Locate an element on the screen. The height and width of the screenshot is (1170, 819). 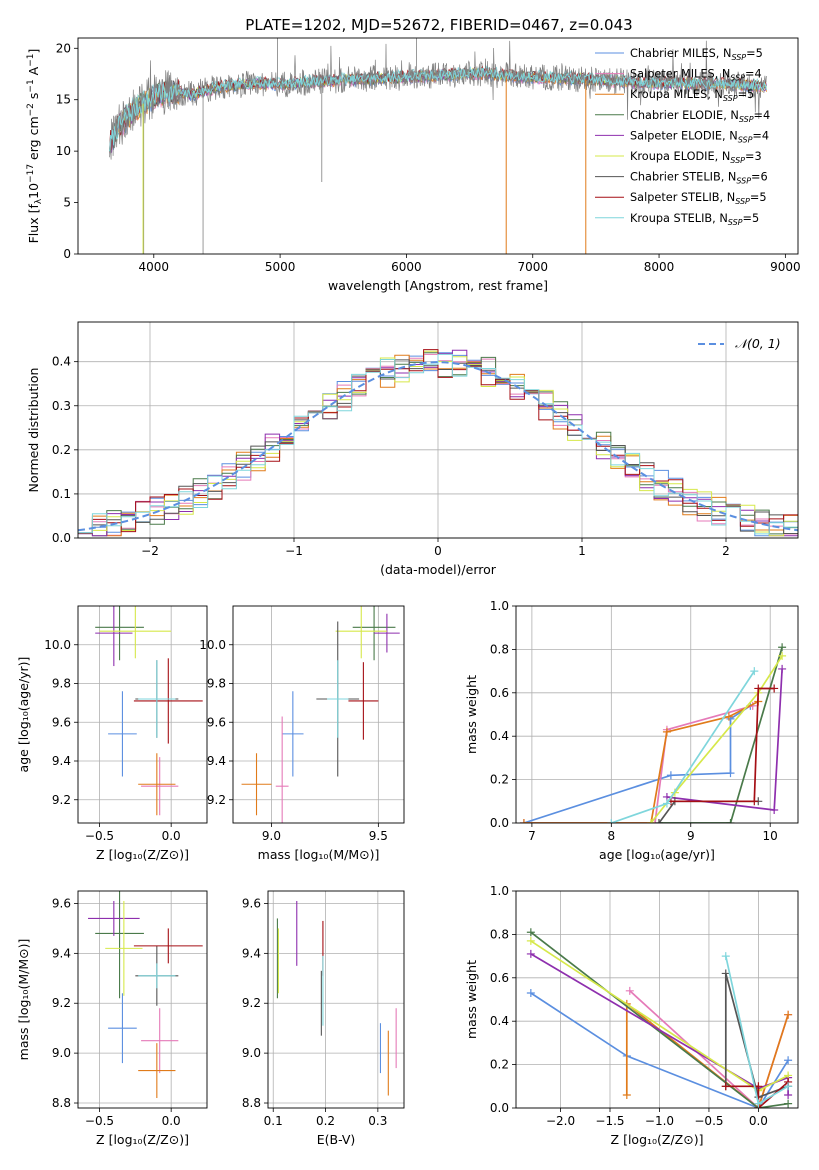
legend-label: Chabrier STELIB, NSSP=6 is located at coordinates (699, 178).